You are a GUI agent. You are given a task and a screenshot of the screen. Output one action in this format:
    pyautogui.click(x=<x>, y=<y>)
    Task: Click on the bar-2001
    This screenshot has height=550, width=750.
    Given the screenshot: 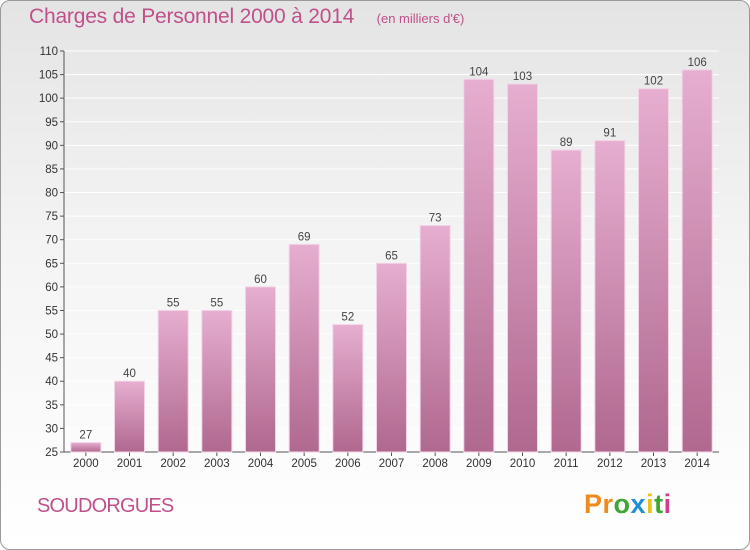 What is the action you would take?
    pyautogui.click(x=129, y=416)
    